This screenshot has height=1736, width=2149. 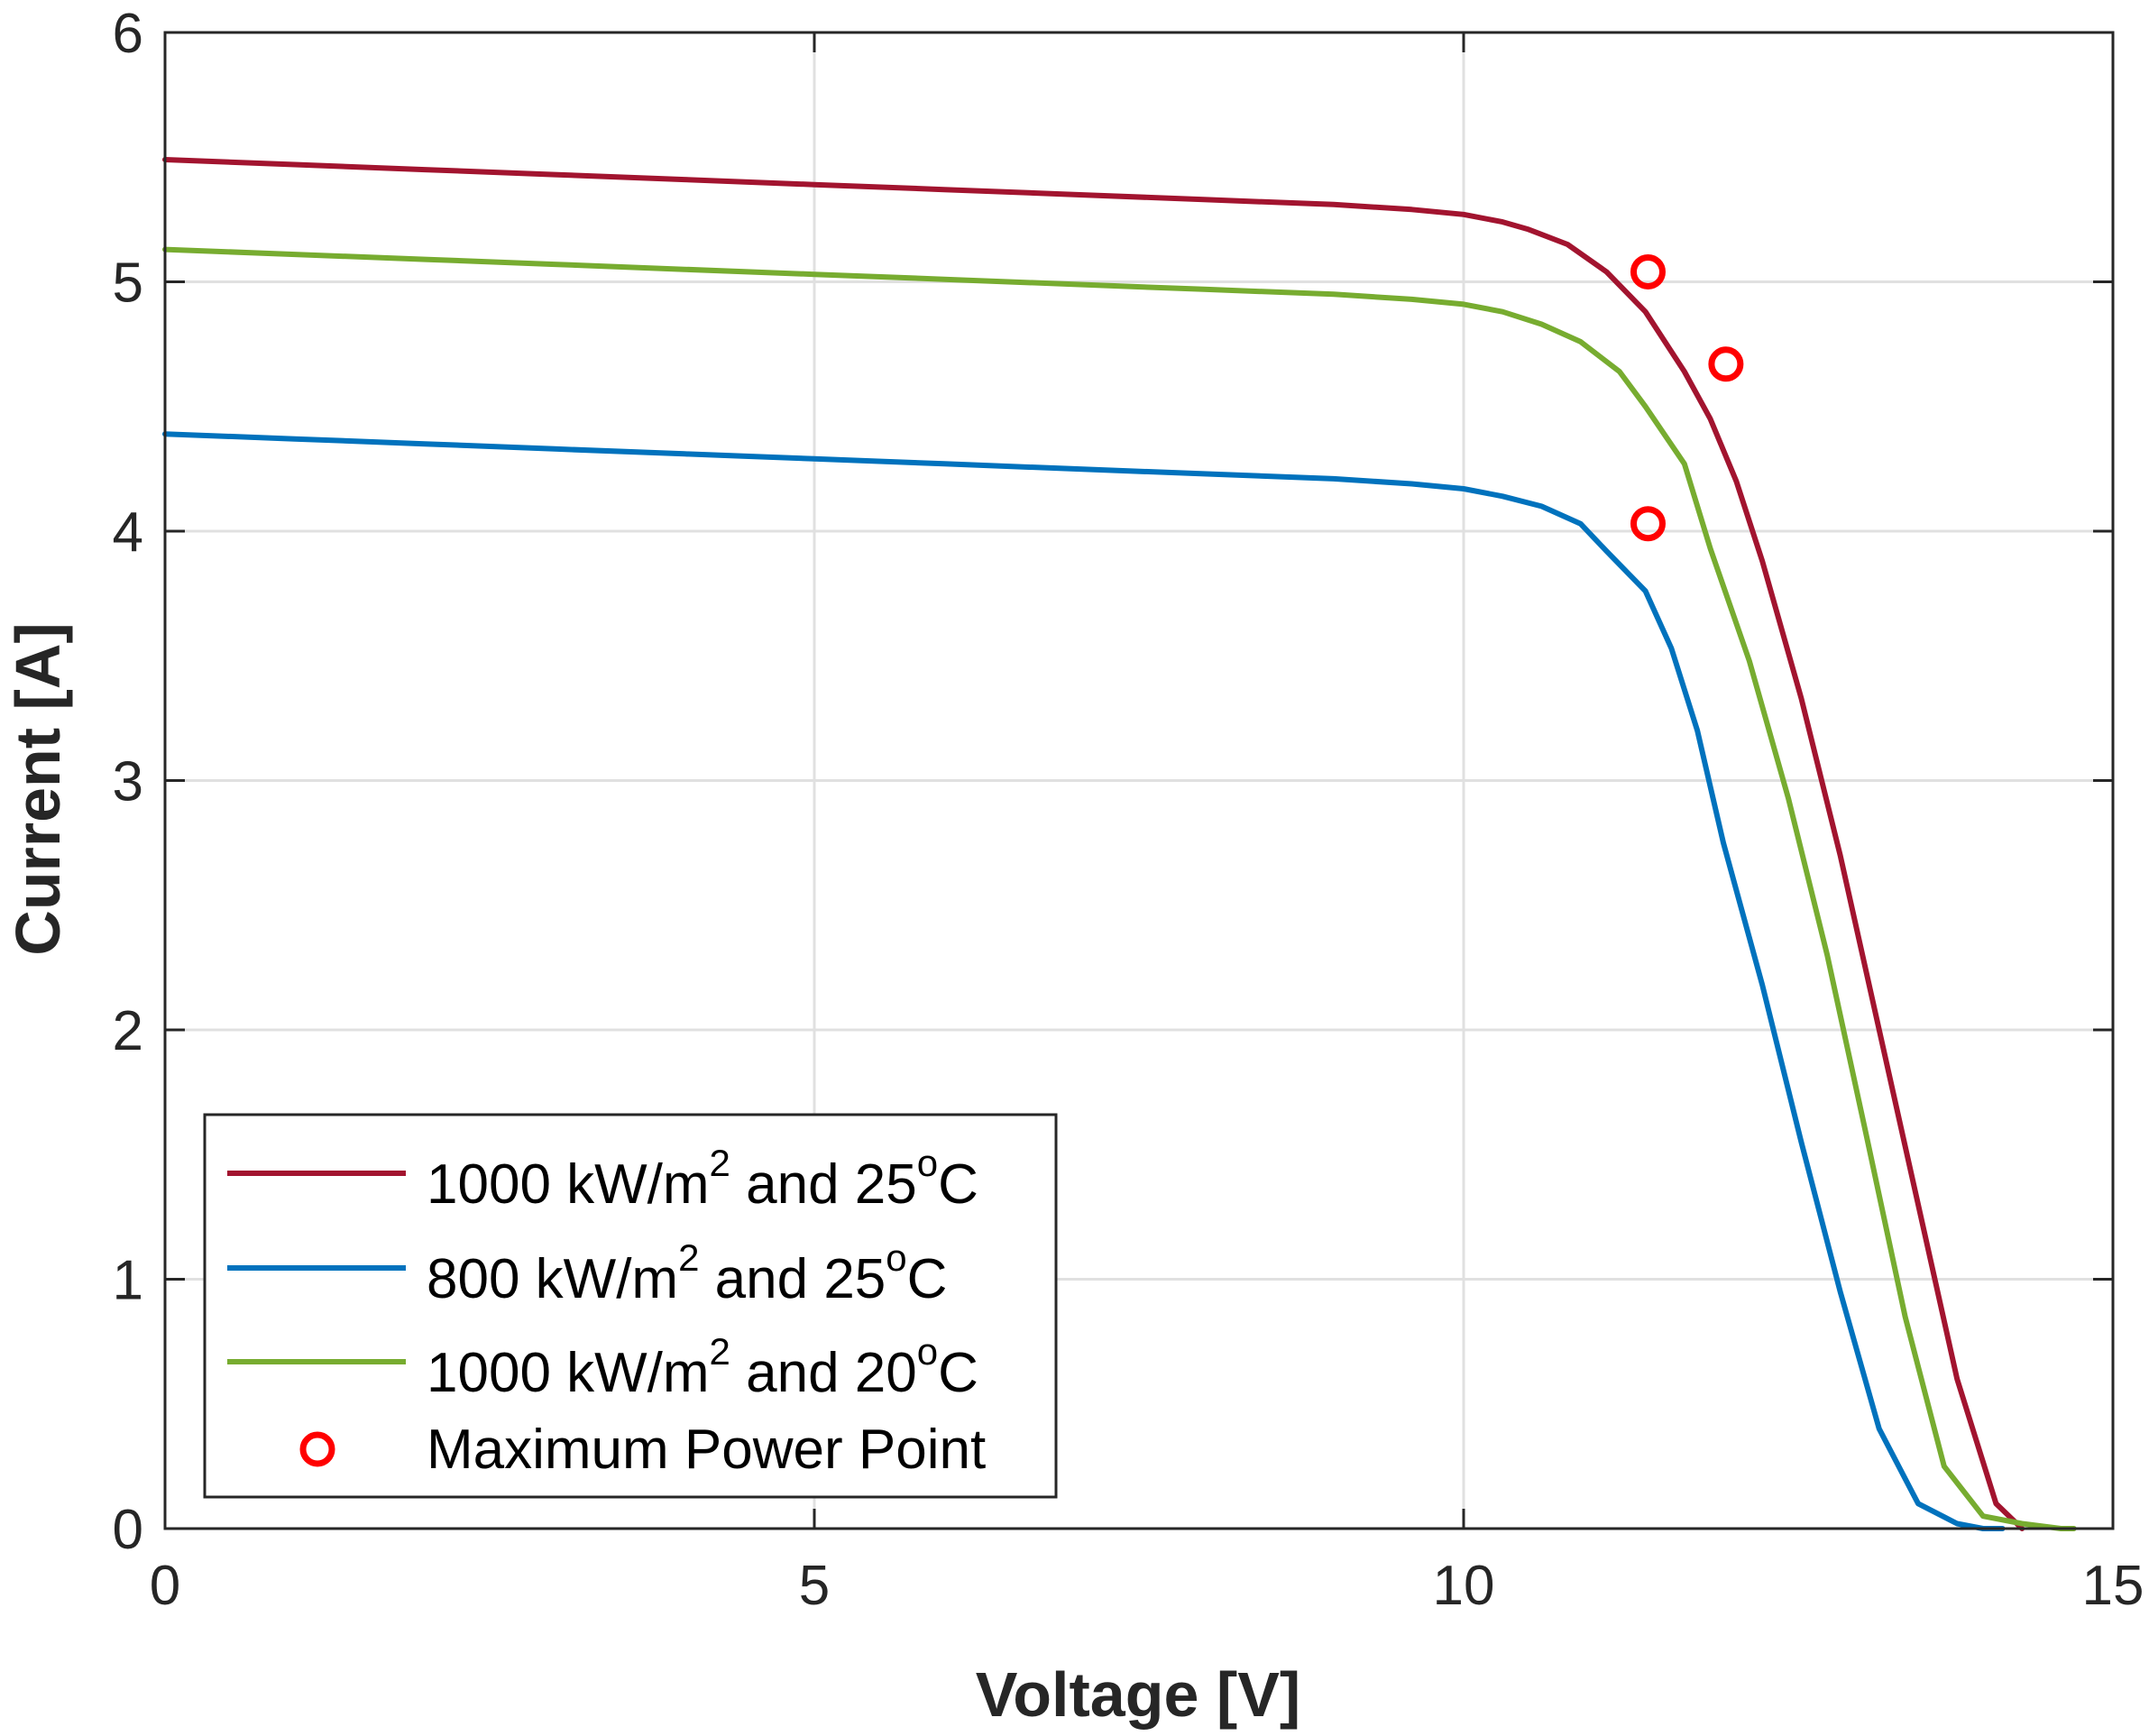 I want to click on y-tick-label-1: 1, so click(x=128, y=1281).